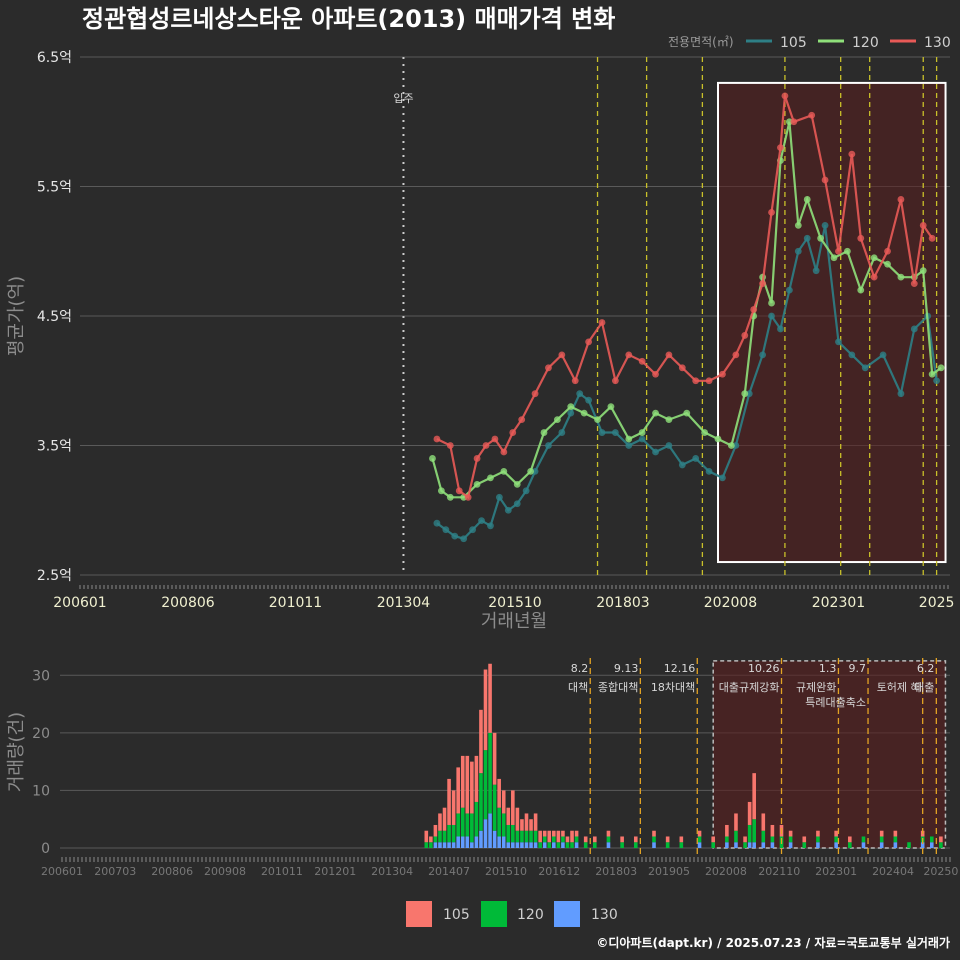 Image resolution: width=960 pixels, height=960 pixels. What do you see at coordinates (893, 871) in the screenshot?
I see `volume-x-tick-label: 202404` at bounding box center [893, 871].